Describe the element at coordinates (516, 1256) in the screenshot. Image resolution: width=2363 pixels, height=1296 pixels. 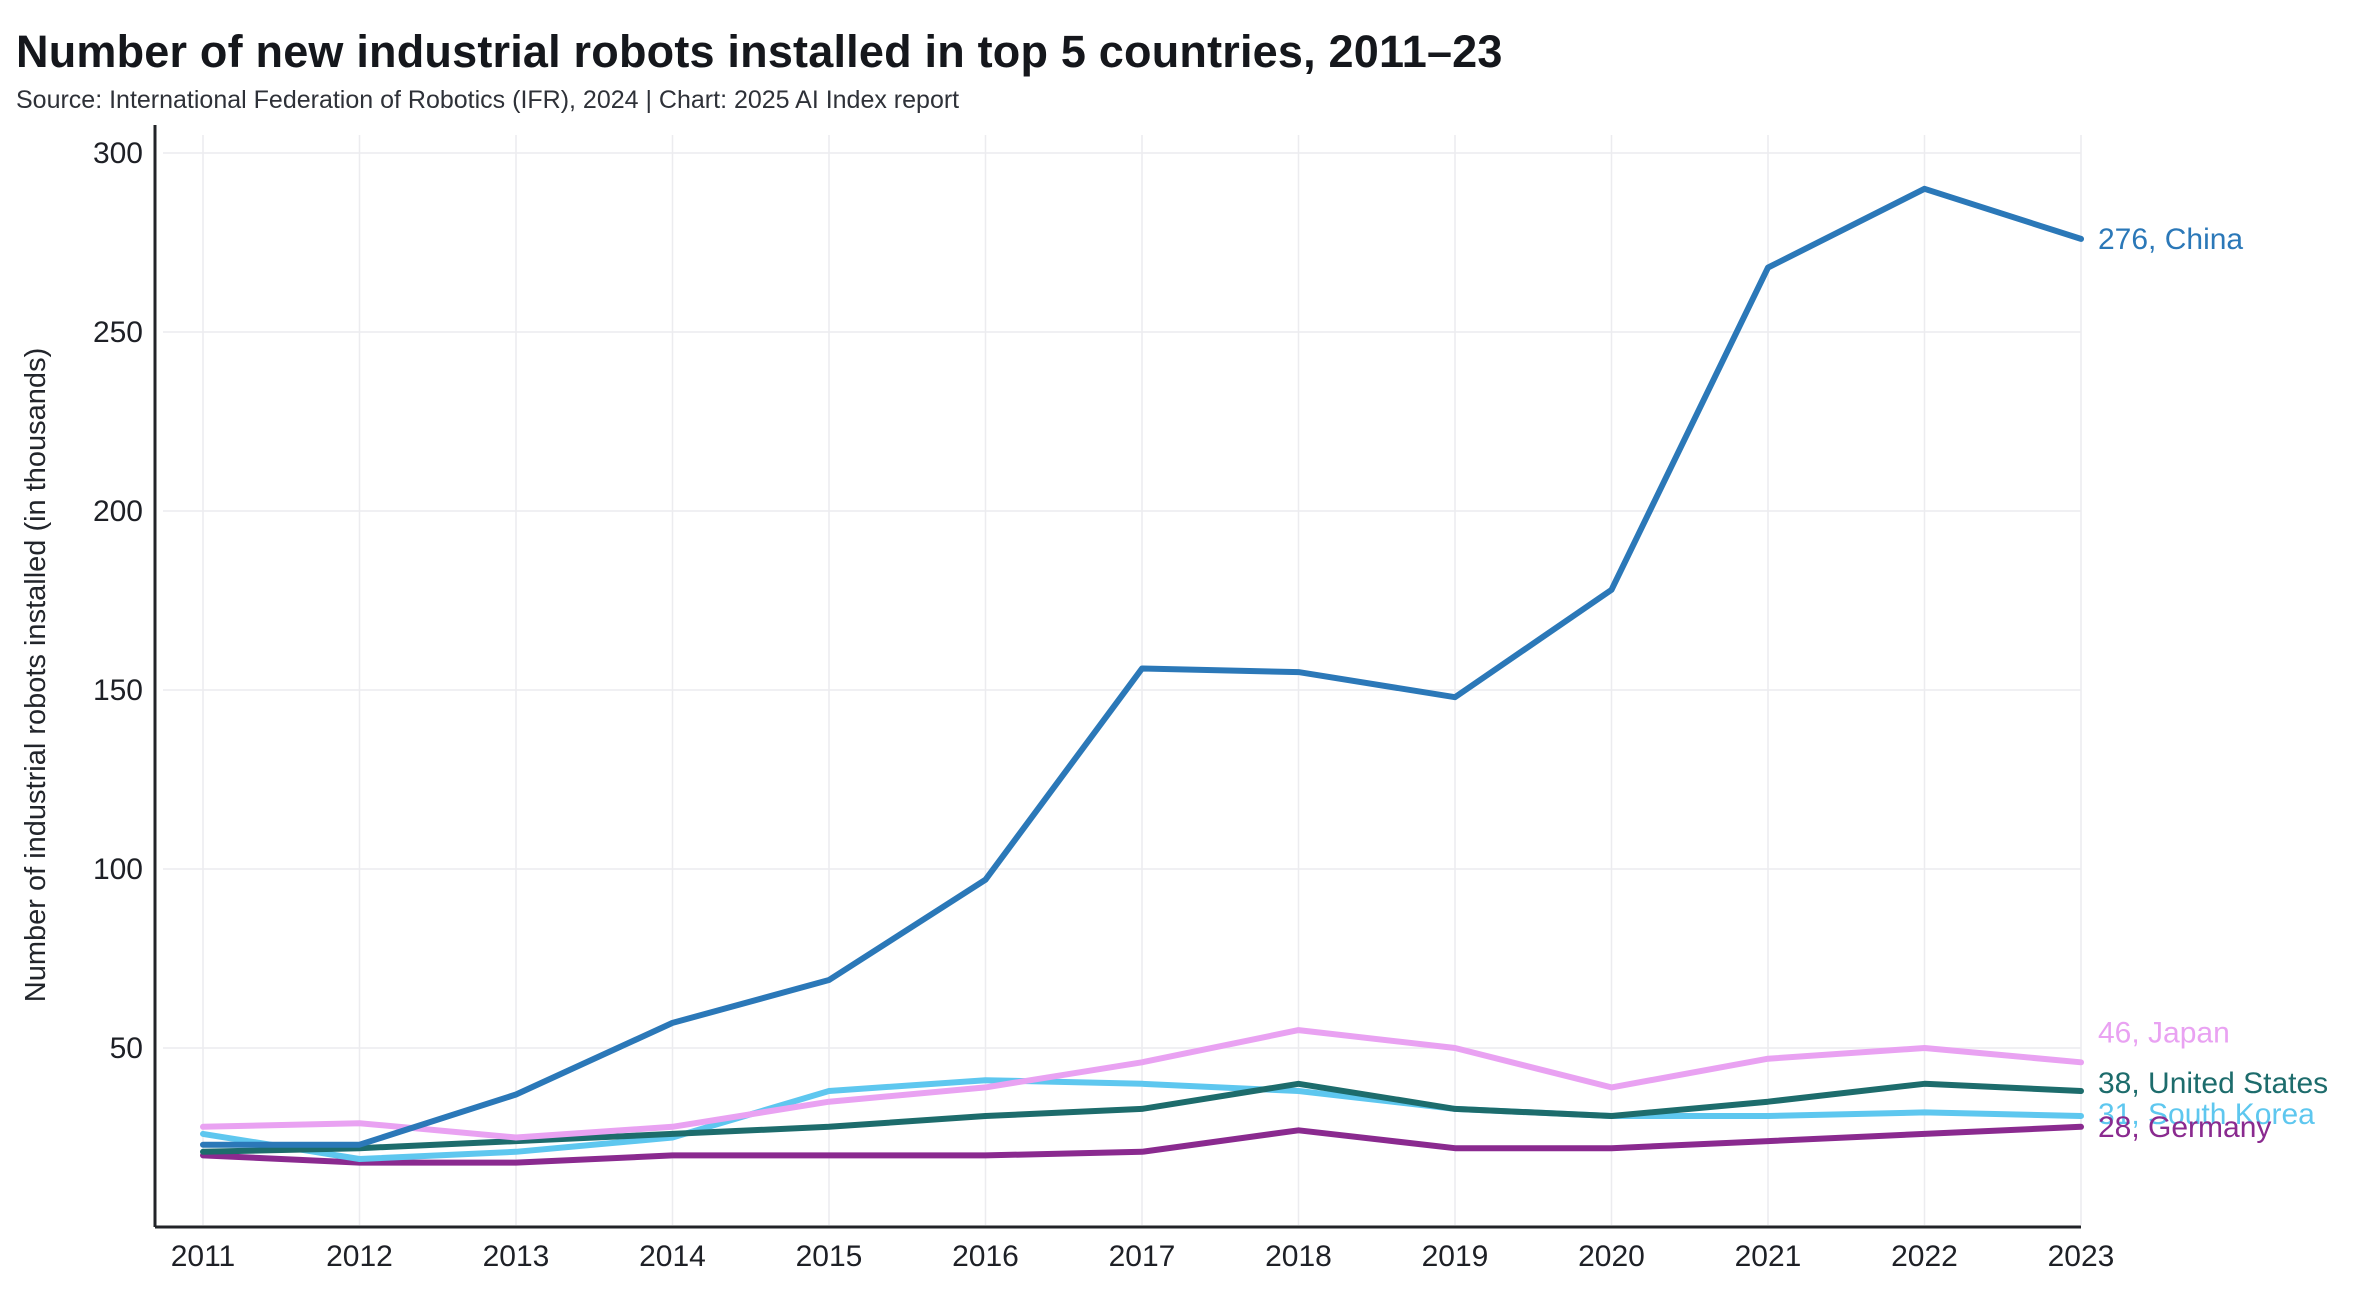
I see `x-tick-label: 2013` at that location.